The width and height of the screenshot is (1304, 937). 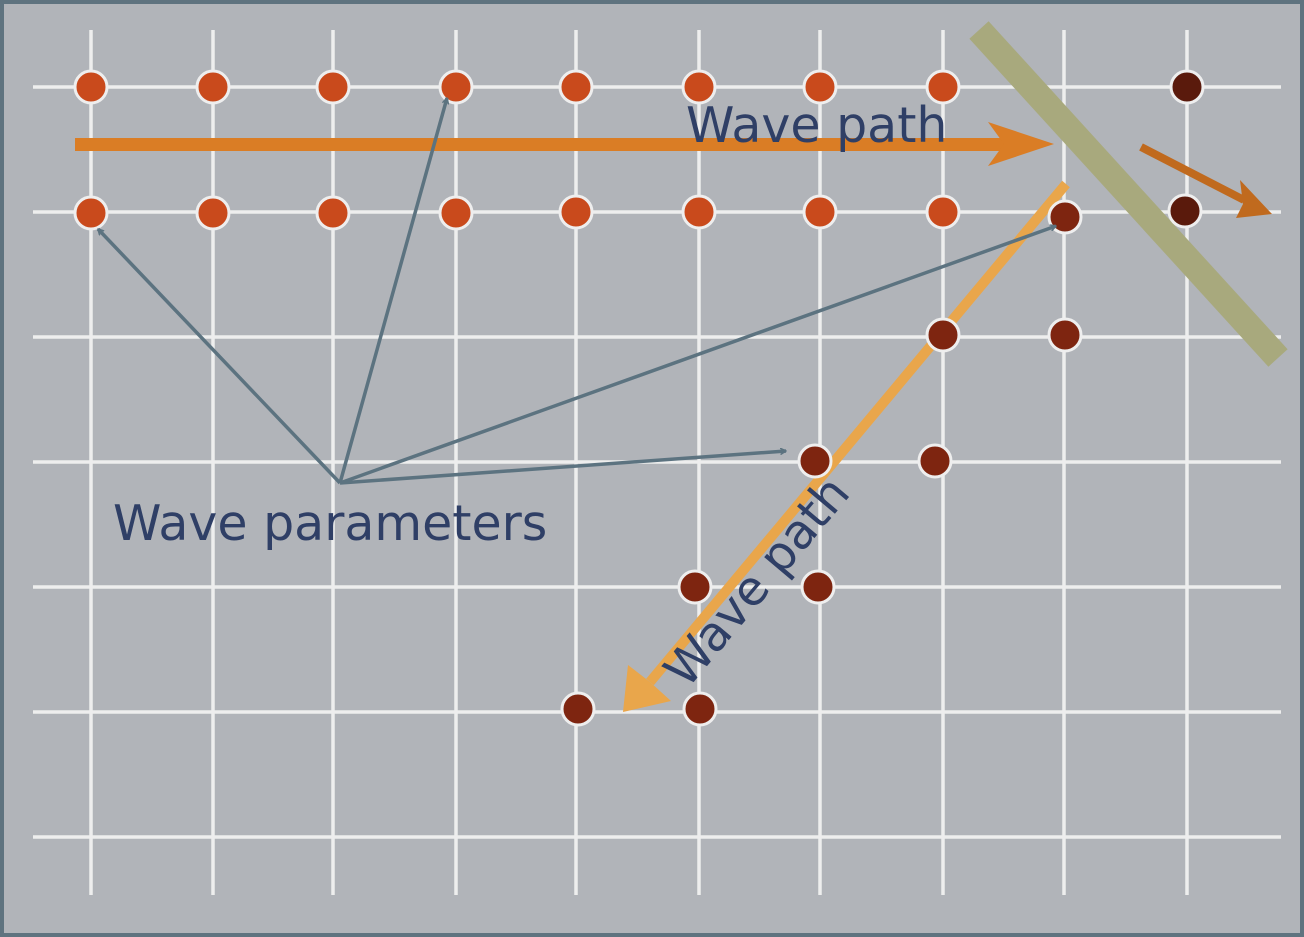 What do you see at coordinates (1205, 180) in the screenshot?
I see `reflected-arrow` at bounding box center [1205, 180].